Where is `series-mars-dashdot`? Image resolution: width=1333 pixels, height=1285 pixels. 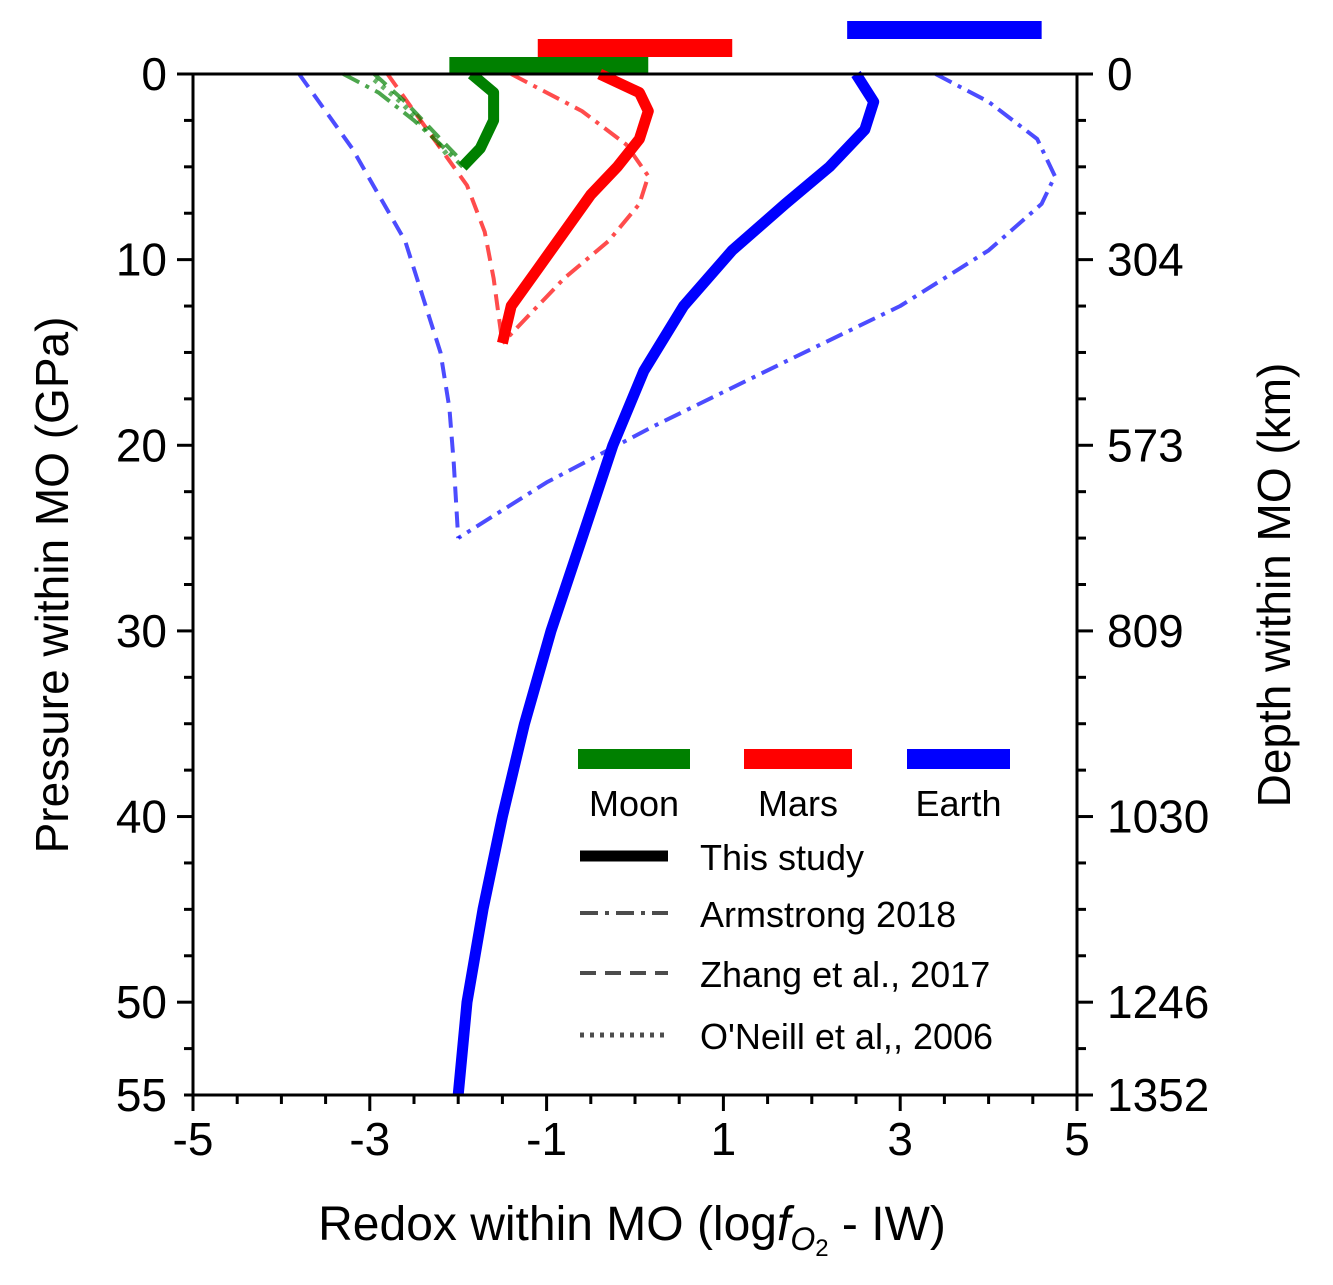 series-mars-dashdot is located at coordinates (575, 208).